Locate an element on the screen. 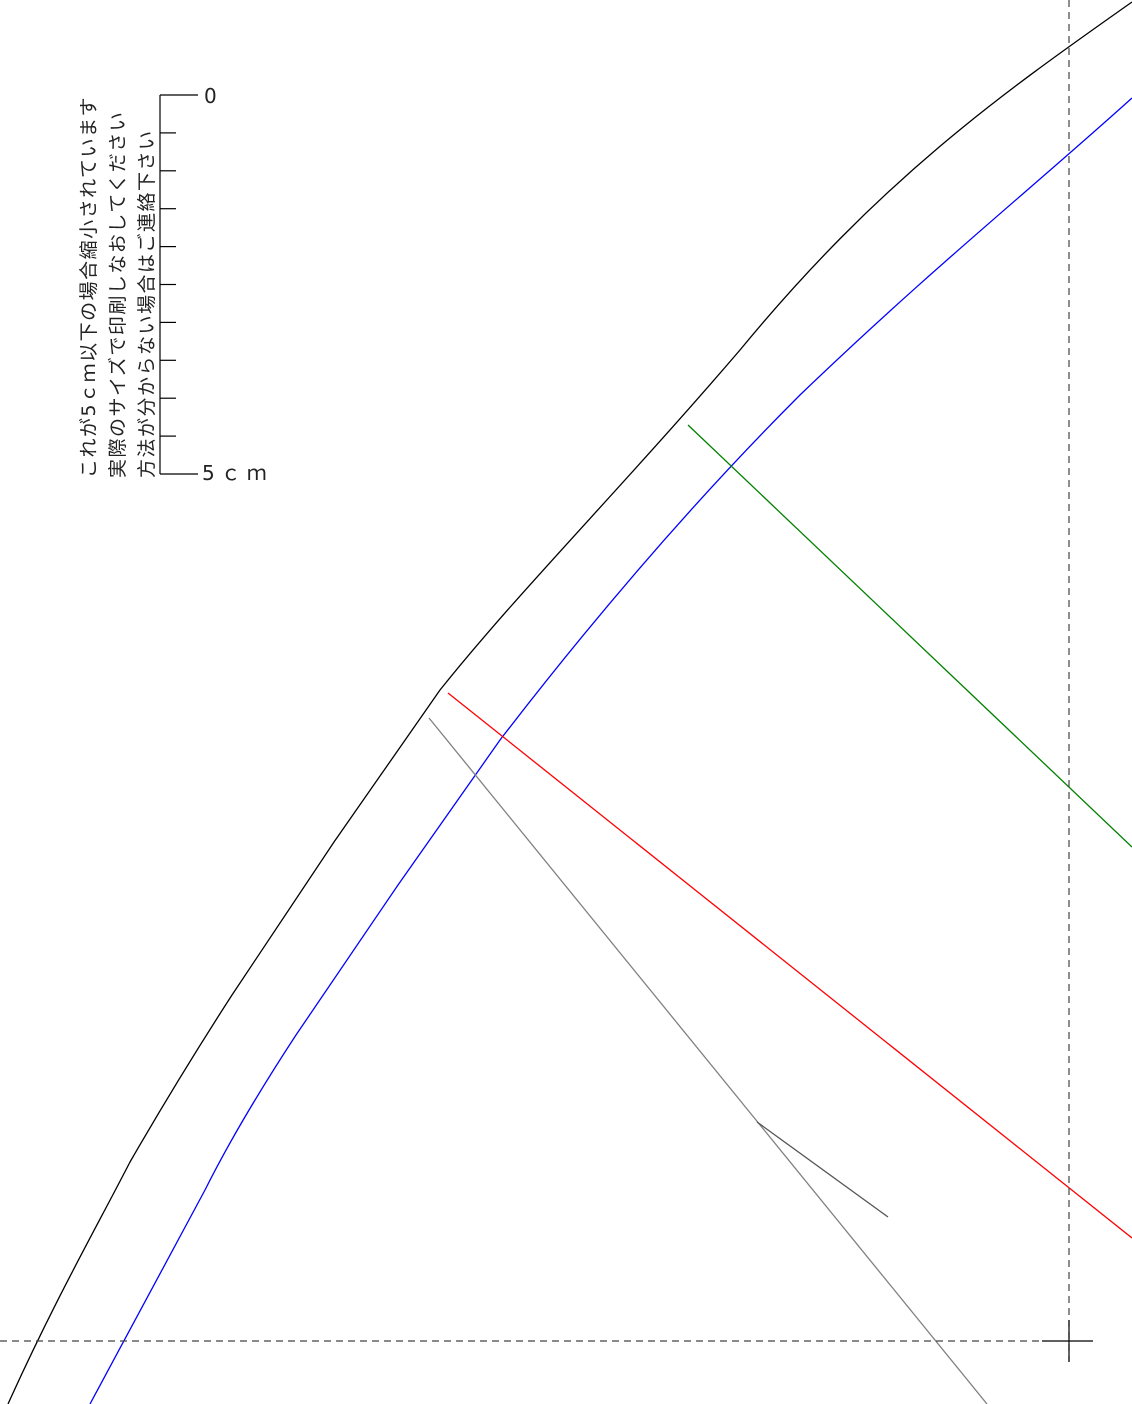 This screenshot has width=1132, height=1404. scale-label-five-cm: 5ｃｍ is located at coordinates (237, 473).